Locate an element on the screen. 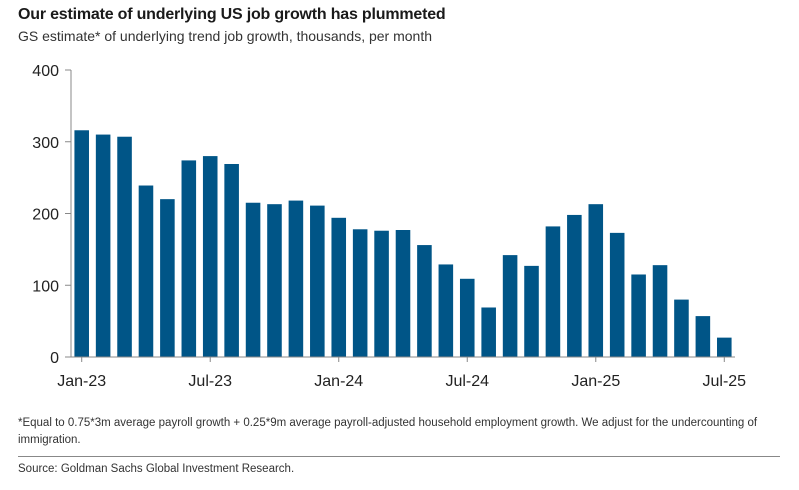 This screenshot has height=490, width=799. x-tick-label: Jul-24 is located at coordinates (467, 381).